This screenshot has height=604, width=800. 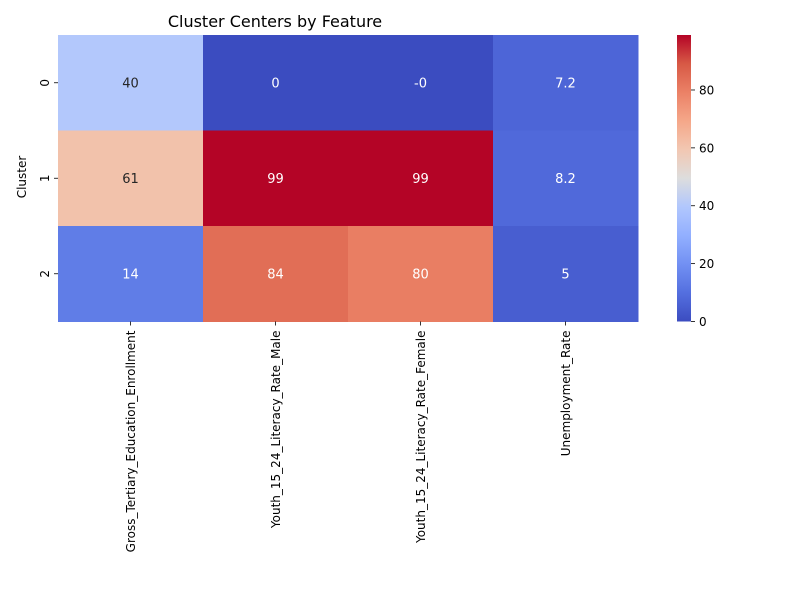 I want to click on cell-annotation: 5, so click(x=565, y=274).